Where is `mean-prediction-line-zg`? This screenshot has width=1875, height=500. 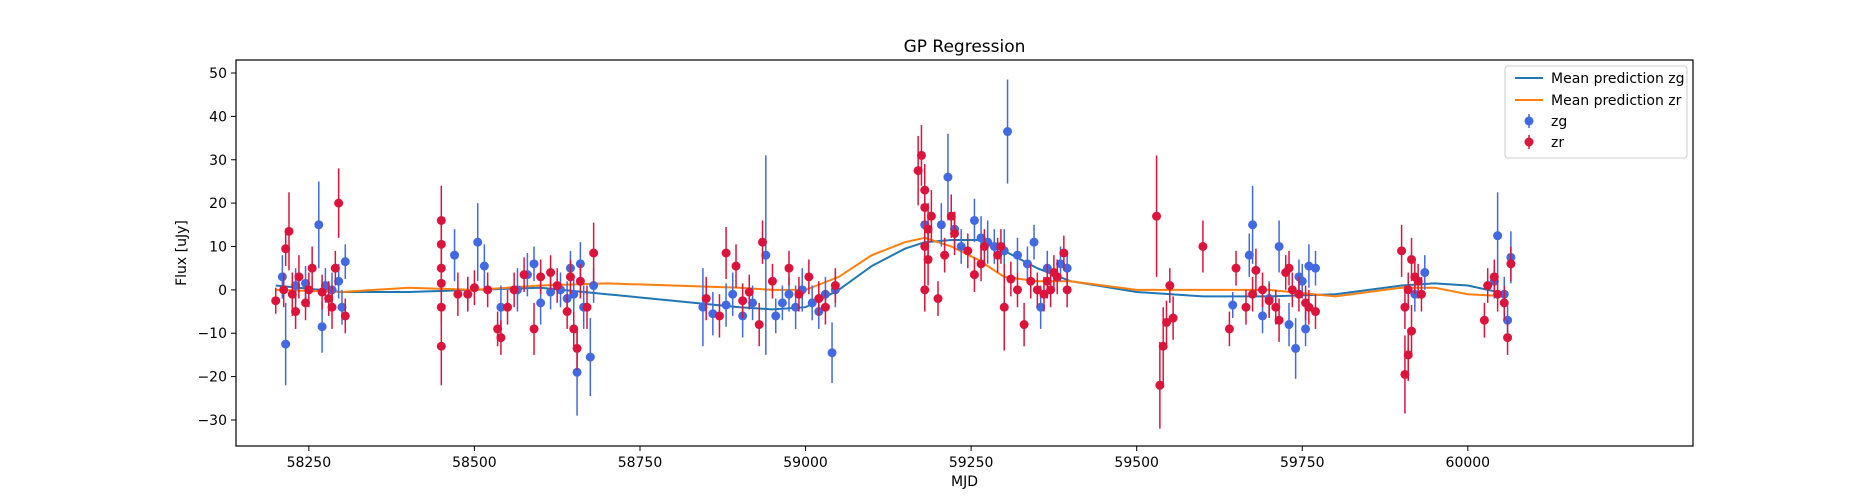 mean-prediction-line-zg is located at coordinates (891, 275).